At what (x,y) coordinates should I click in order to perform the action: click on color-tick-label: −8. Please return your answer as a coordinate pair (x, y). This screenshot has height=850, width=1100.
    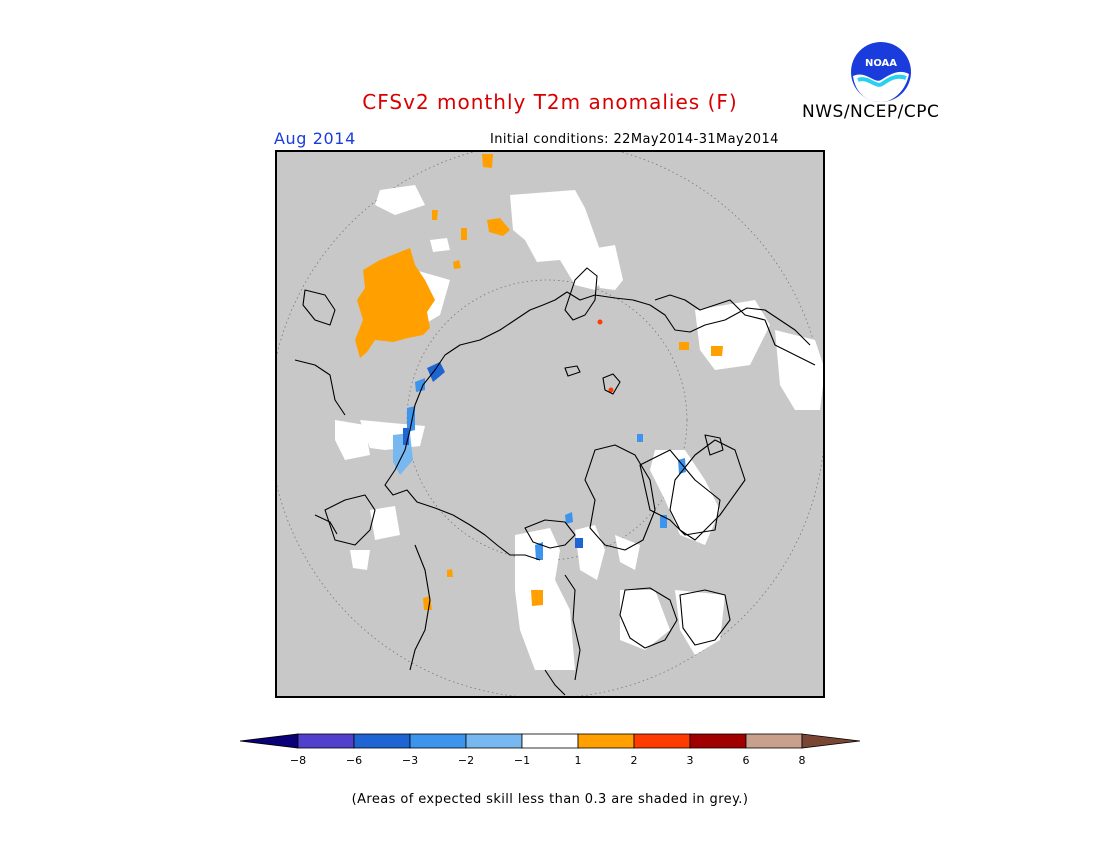
    Looking at the image, I should click on (298, 760).